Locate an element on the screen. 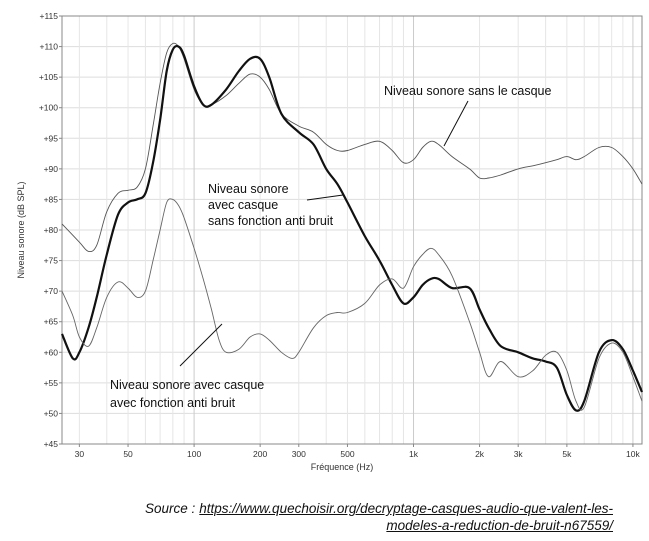 Image resolution: width=649 pixels, height=541 pixels. y-tick-label-8: +85 is located at coordinates (51, 199).